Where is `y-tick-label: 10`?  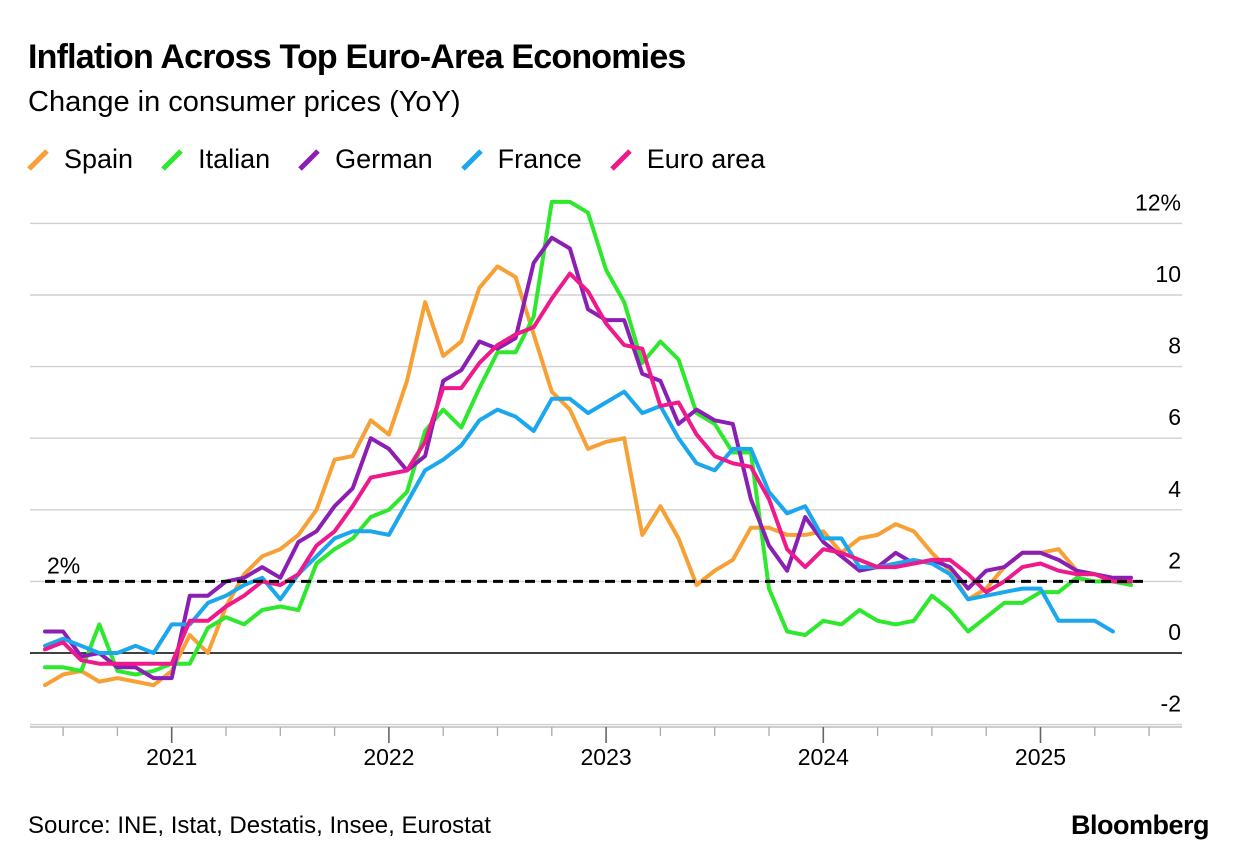
y-tick-label: 10 is located at coordinates (1168, 274).